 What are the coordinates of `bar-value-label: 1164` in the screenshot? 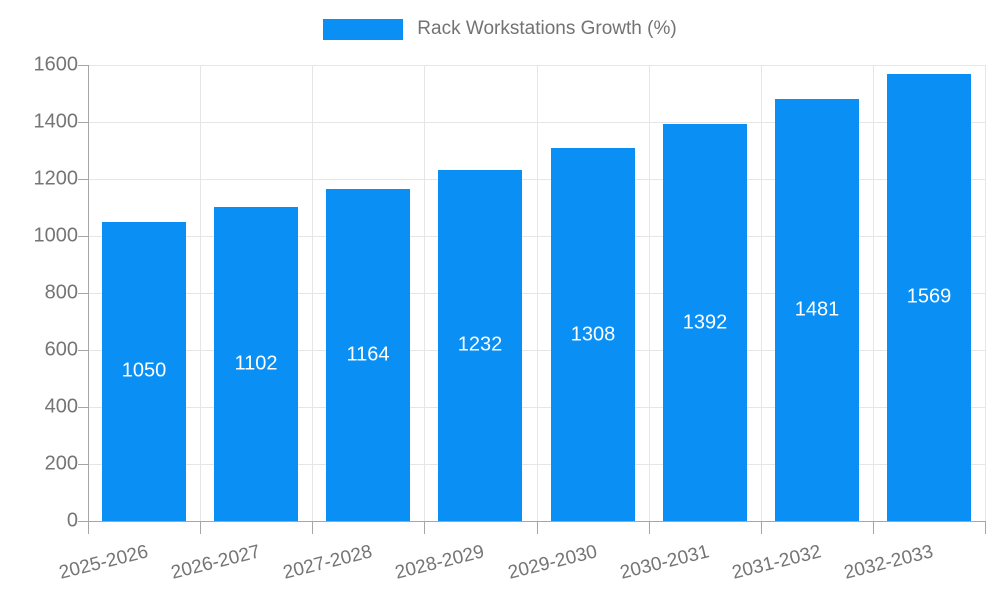 It's located at (368, 354).